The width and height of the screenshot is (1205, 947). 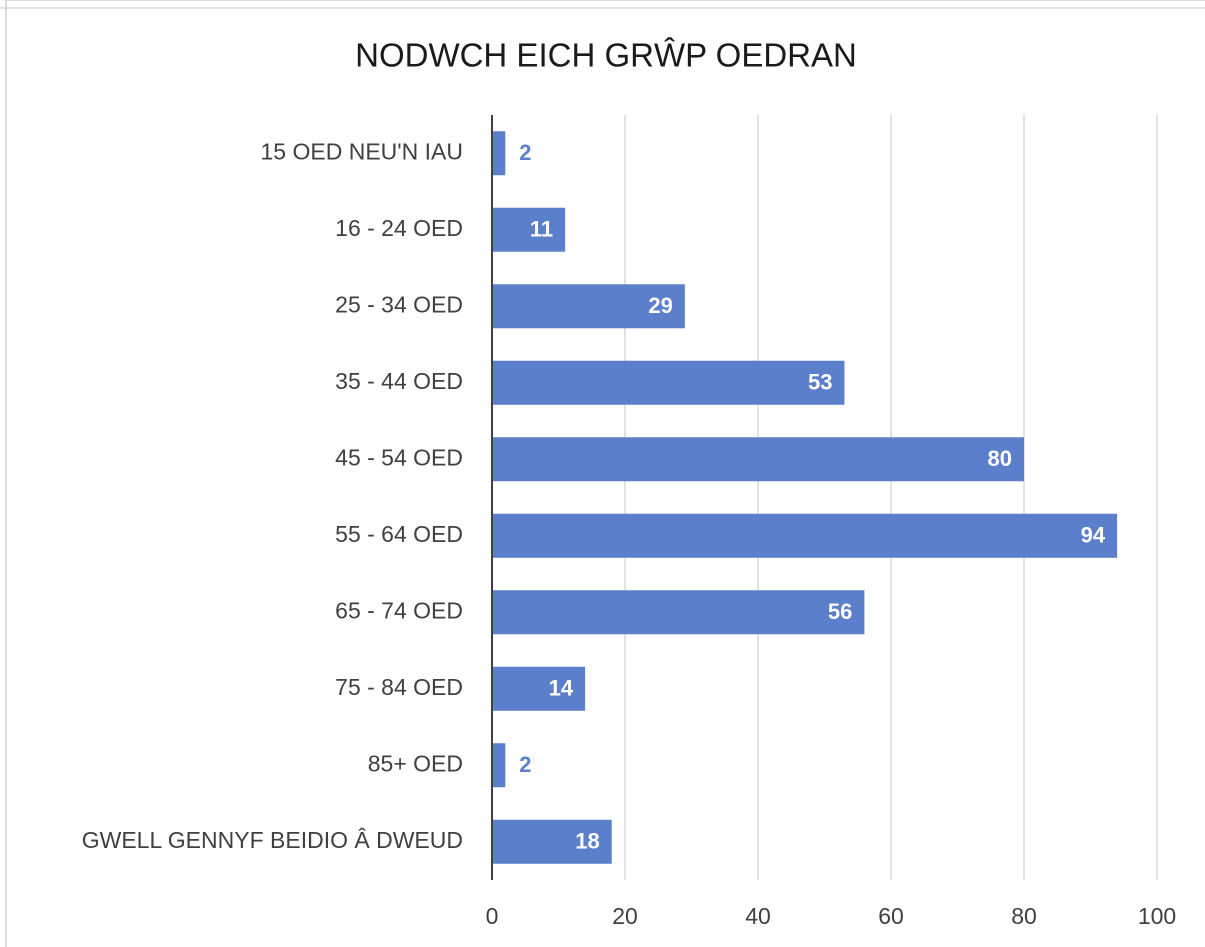 What do you see at coordinates (399, 228) in the screenshot?
I see `y-tick-label: 16 - 24 OED` at bounding box center [399, 228].